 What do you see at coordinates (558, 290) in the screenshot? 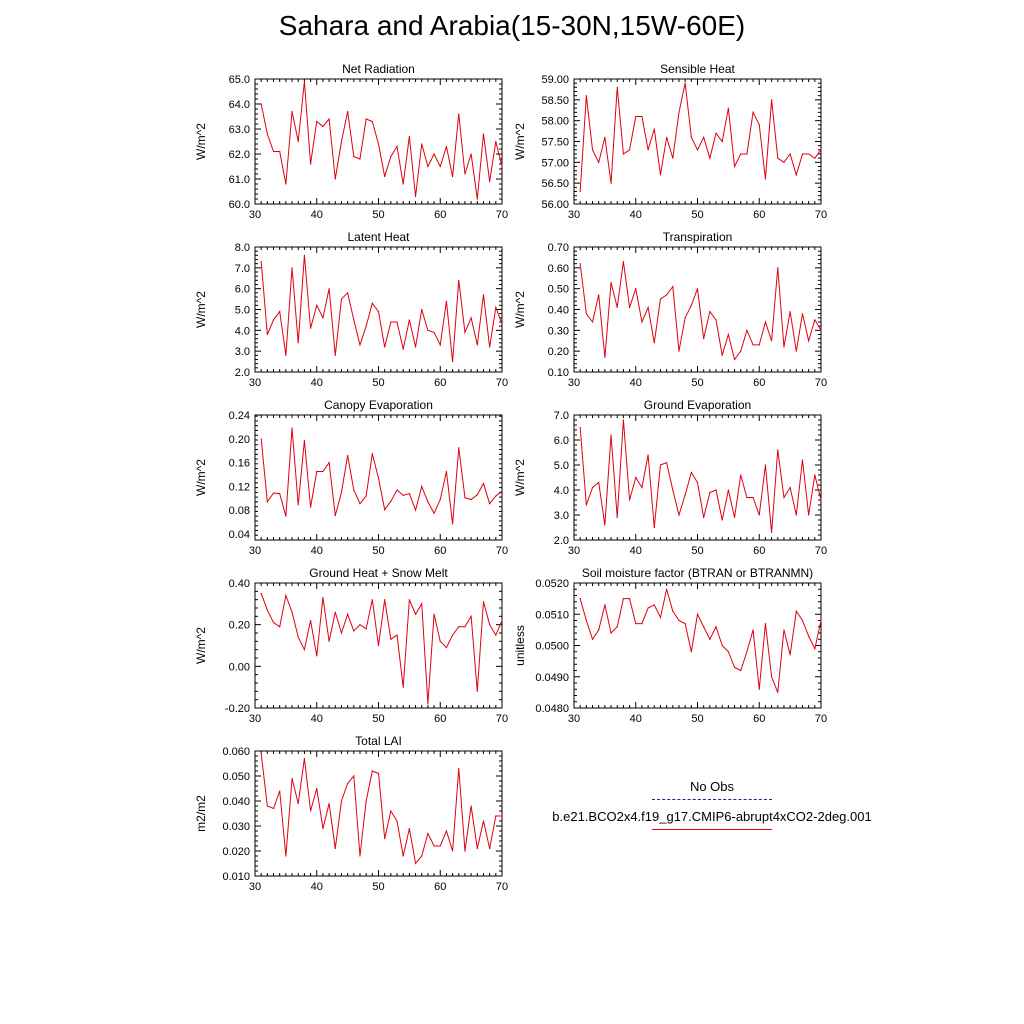
I see `y-tick-label: 0.50` at bounding box center [558, 290].